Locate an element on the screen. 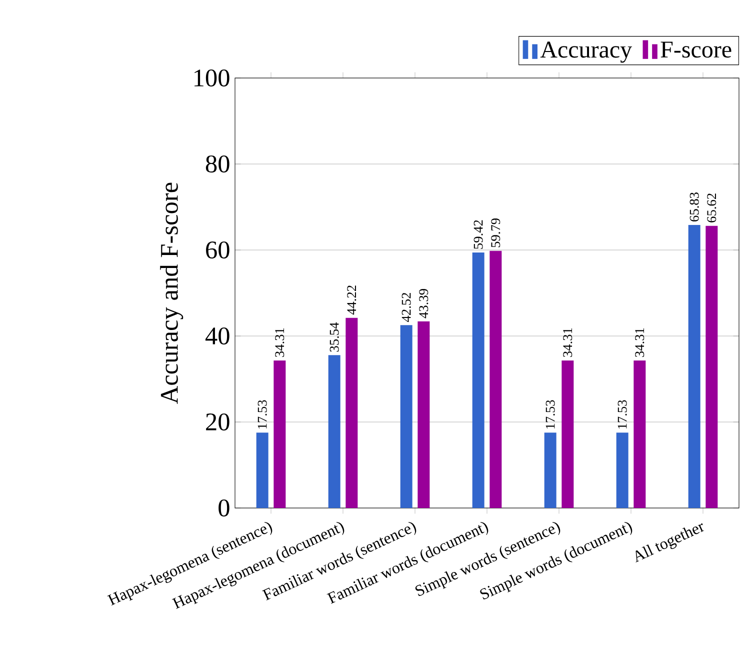  data-label: 59.42 is located at coordinates (478, 234).